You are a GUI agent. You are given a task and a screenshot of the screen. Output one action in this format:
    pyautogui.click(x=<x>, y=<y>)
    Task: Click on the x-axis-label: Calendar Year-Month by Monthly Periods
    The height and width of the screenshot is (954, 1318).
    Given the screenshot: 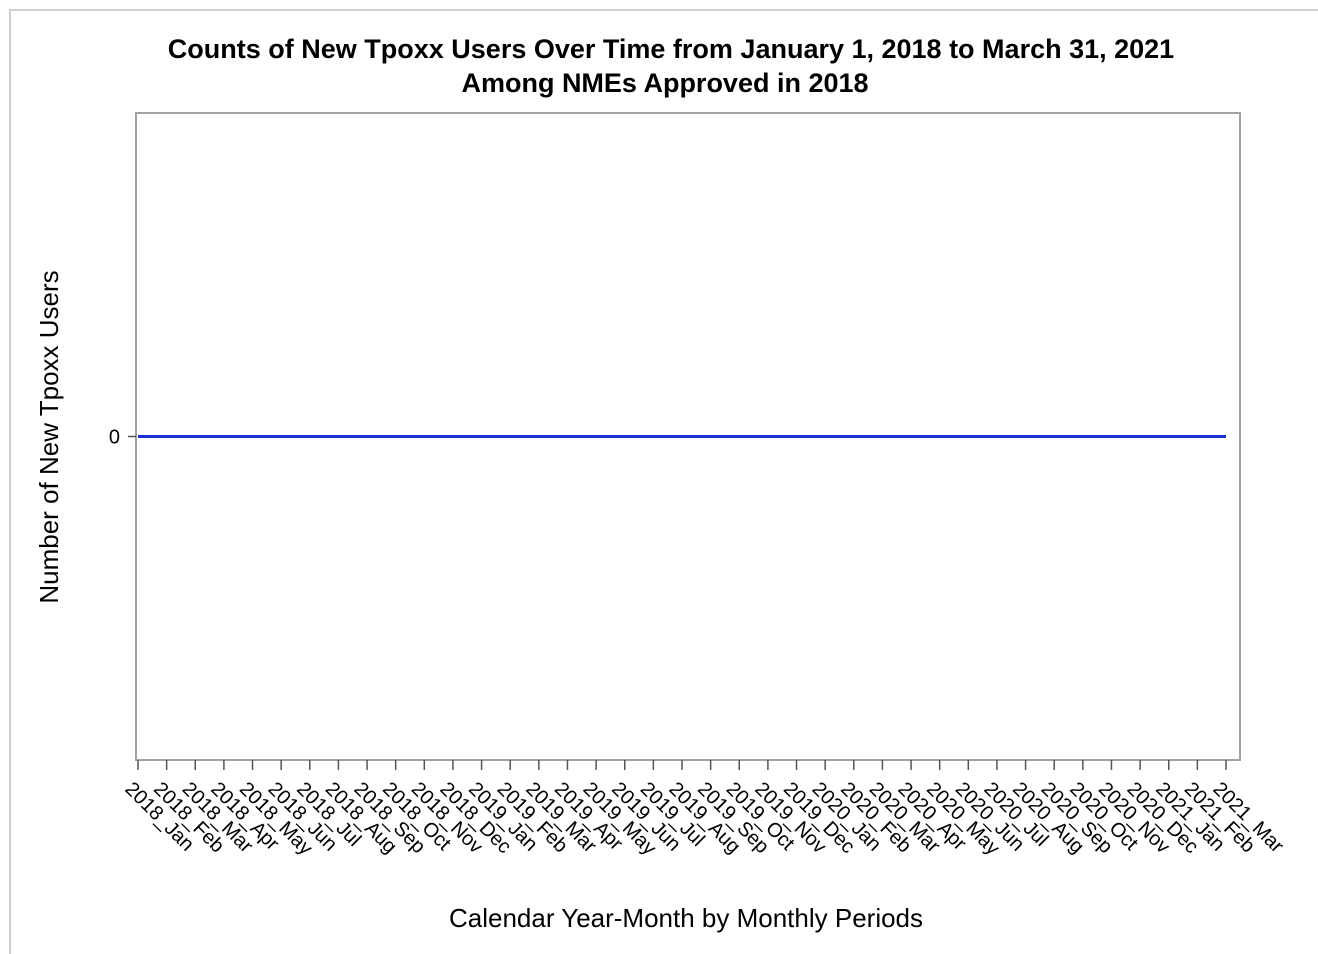 What is the action you would take?
    pyautogui.click(x=686, y=918)
    